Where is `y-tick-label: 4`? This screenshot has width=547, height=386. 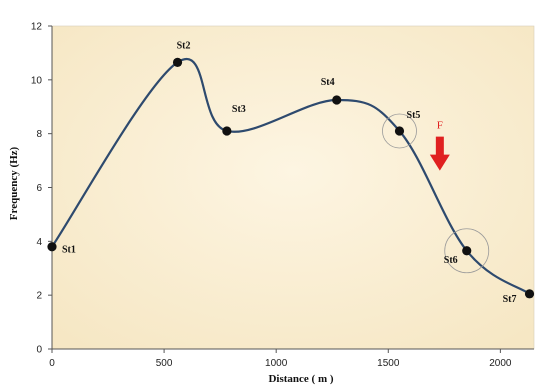 y-tick-label: 4 is located at coordinates (39, 242).